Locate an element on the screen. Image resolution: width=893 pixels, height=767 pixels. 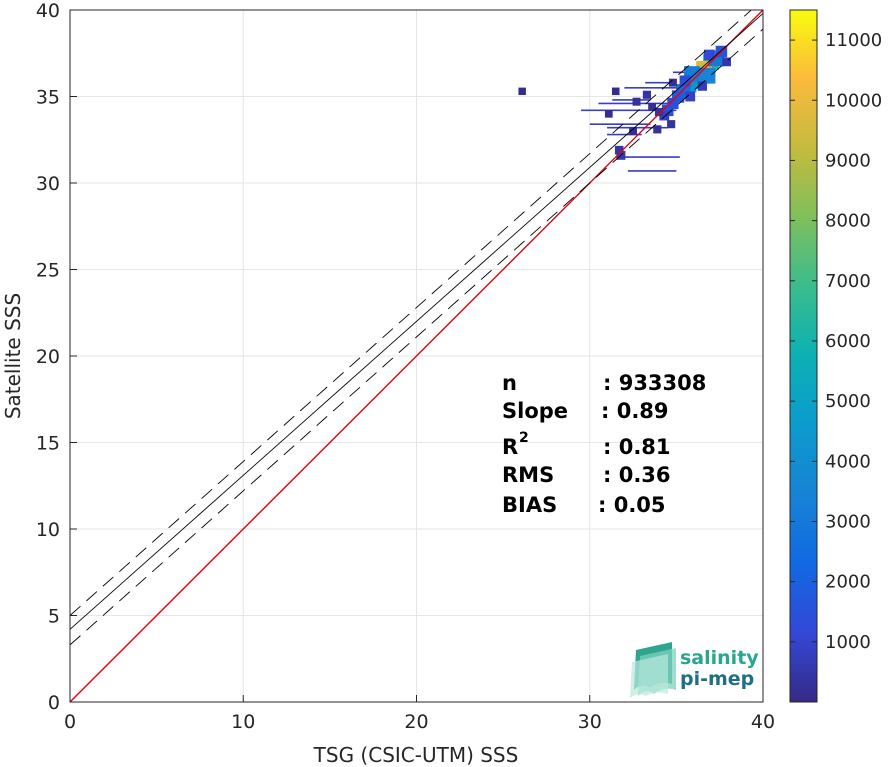
salinity-pimep-logo: salinity pi-mep is located at coordinates (694, 670).